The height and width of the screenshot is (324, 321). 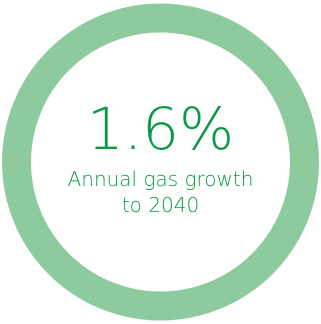 What do you see at coordinates (160, 129) in the screenshot?
I see `stat-value: 1.6%` at bounding box center [160, 129].